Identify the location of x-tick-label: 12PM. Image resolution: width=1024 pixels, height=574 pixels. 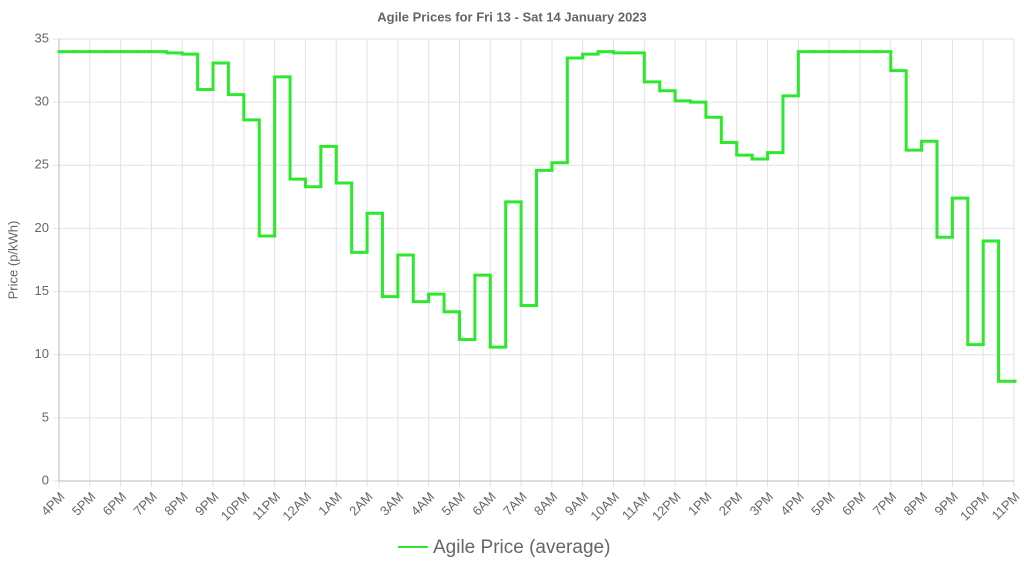
(666, 506).